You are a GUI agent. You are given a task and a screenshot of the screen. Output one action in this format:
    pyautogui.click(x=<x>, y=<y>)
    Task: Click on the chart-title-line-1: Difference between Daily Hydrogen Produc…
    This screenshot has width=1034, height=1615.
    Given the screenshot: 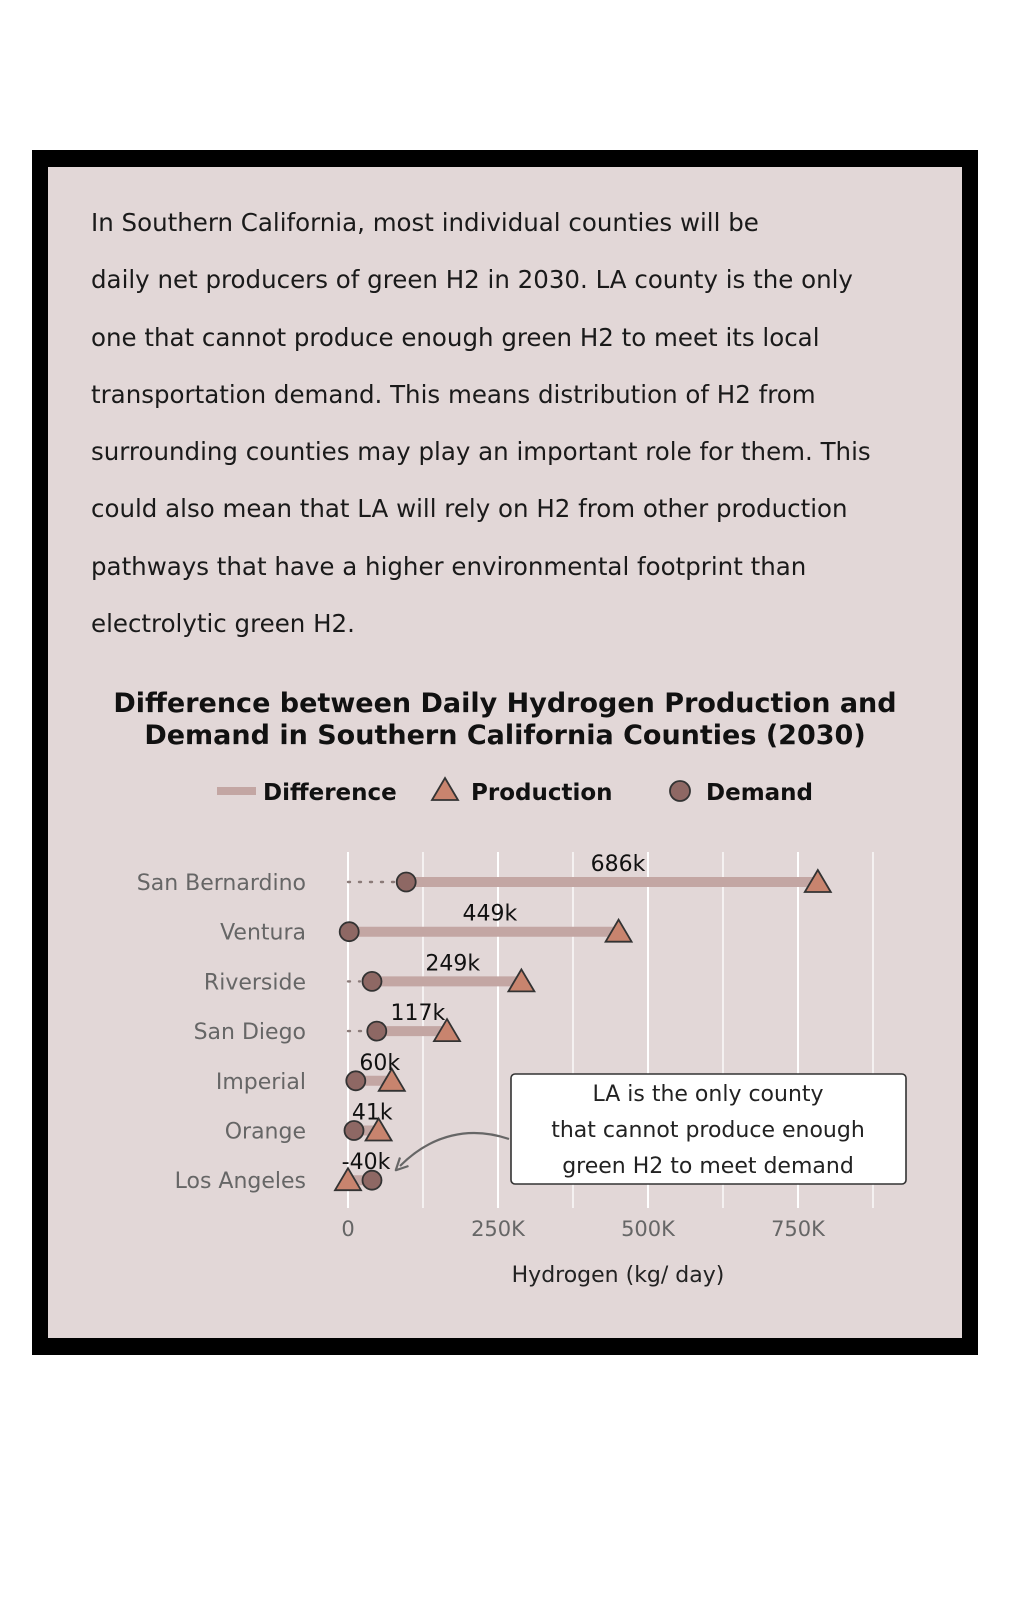 What is the action you would take?
    pyautogui.click(x=505, y=703)
    